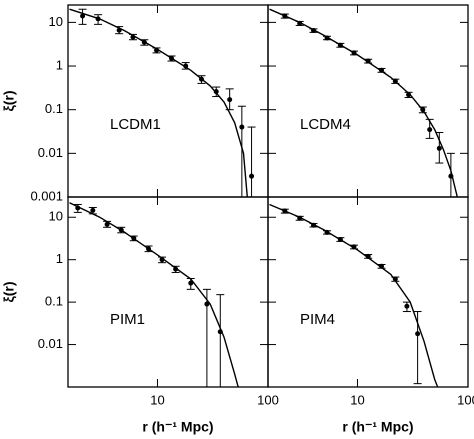 The height and width of the screenshot is (439, 474). I want to click on panel-label: PIM1, so click(127, 319).